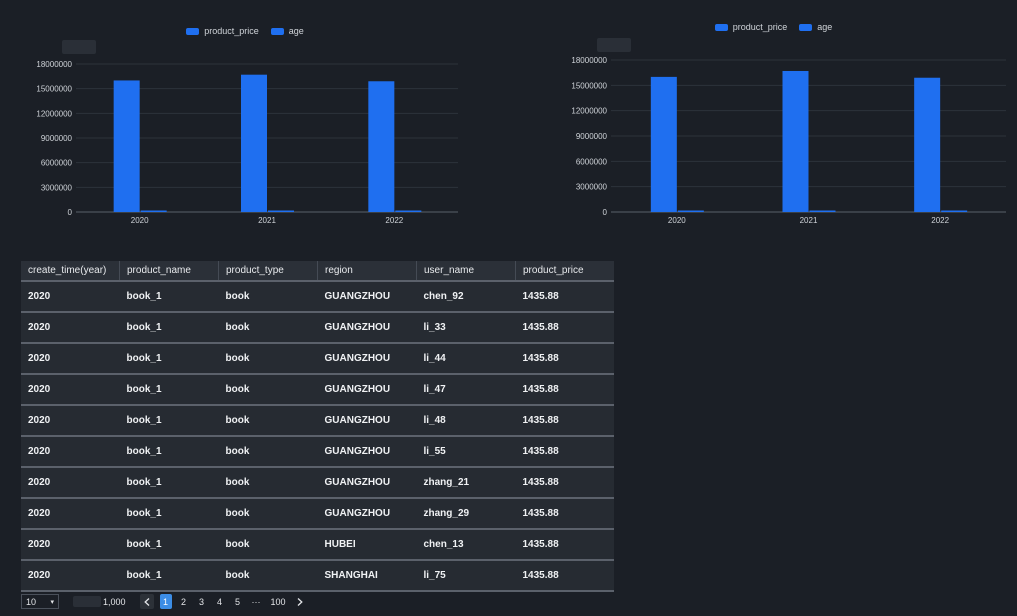  I want to click on pagination: 10 ▾ 1,000 1 2 3 4 5 ··· 100, so click(163, 601).